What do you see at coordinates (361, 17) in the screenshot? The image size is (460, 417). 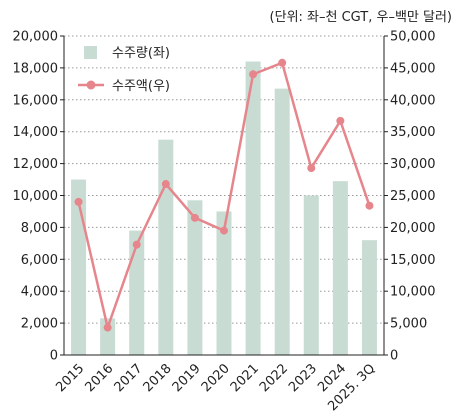 I see `unit-note: (단위: 좌–천 CGT, 우–백만 달러)` at bounding box center [361, 17].